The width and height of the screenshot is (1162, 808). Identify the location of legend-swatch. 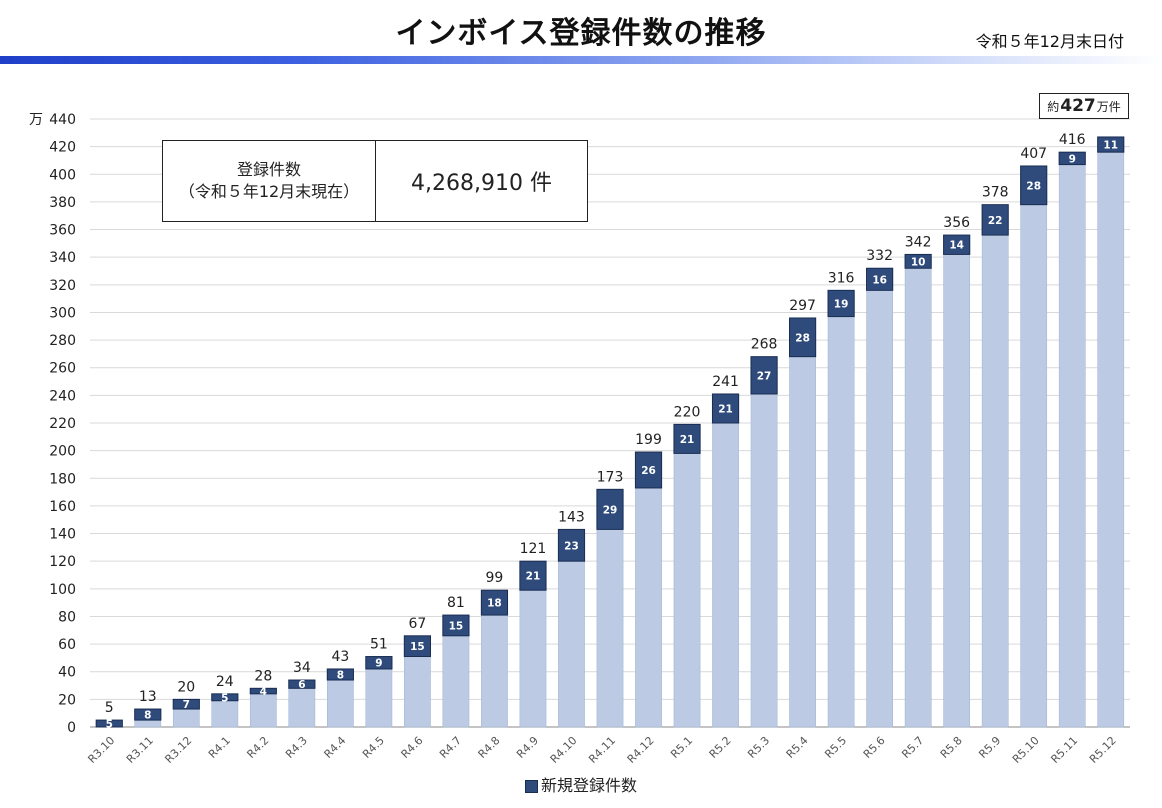
(531, 786).